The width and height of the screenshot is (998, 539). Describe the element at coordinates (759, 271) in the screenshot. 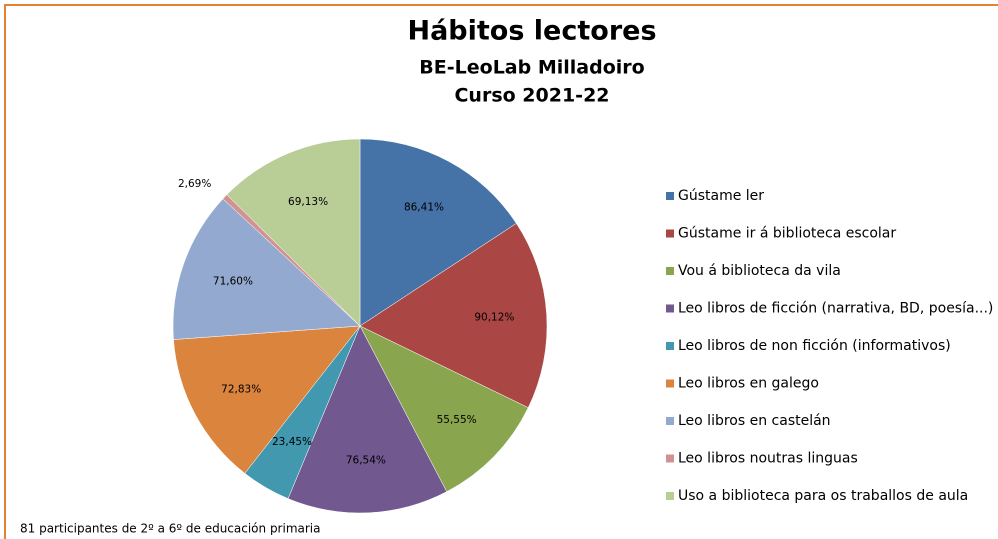

I see `legend-label: Vou á biblioteca da vila` at that location.